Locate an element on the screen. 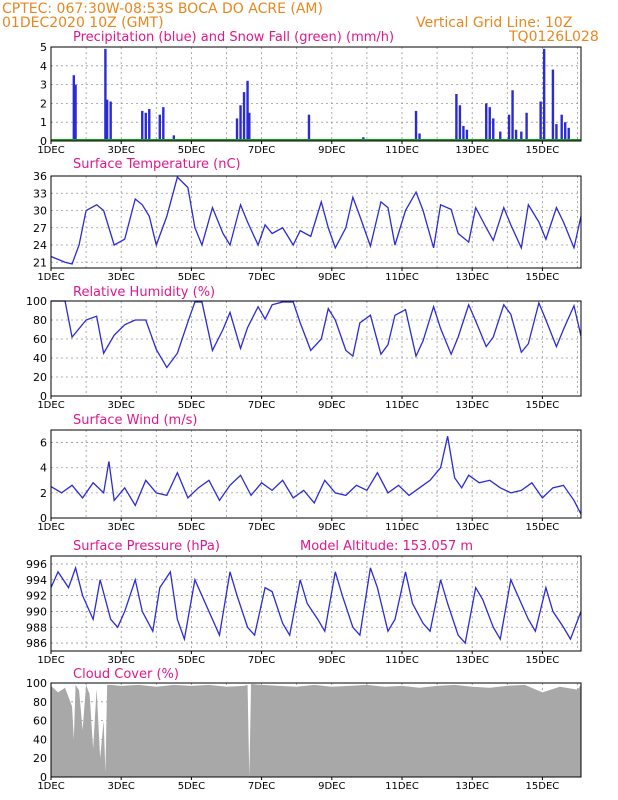  y-tick-label: 996 is located at coordinates (36, 564).